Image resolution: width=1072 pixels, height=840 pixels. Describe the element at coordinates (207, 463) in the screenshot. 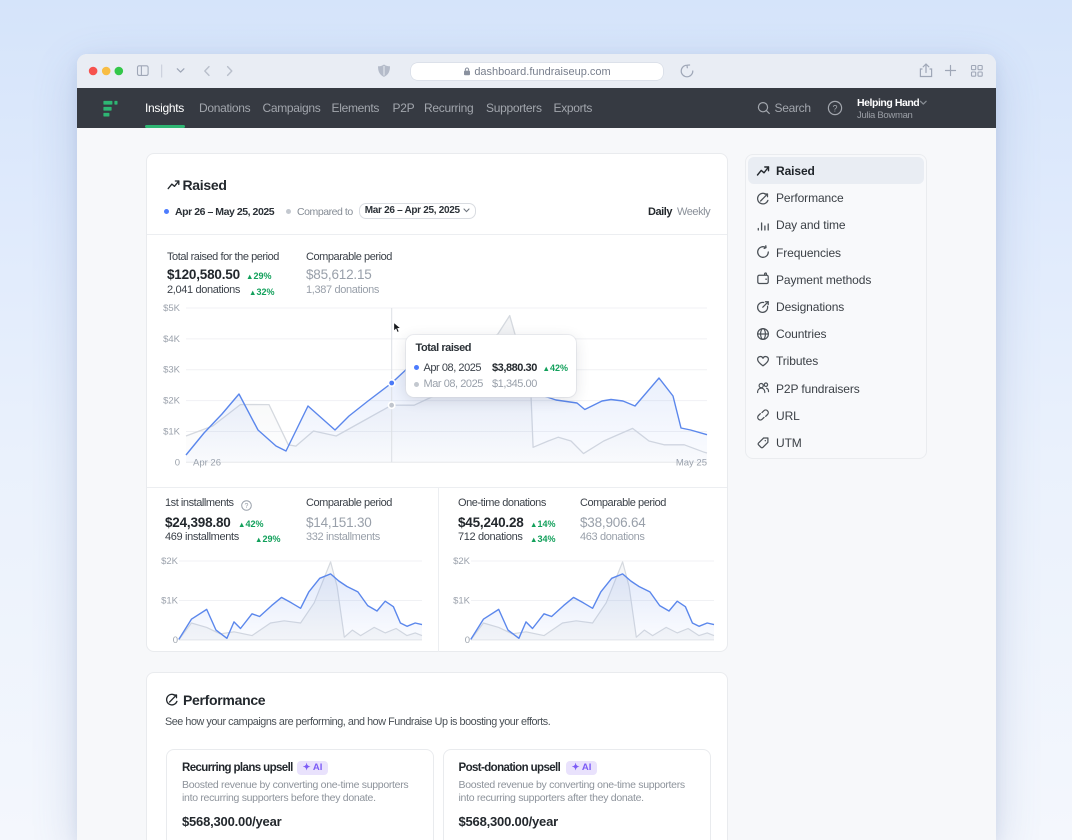

I see `svg-text: Apr 26` at that location.